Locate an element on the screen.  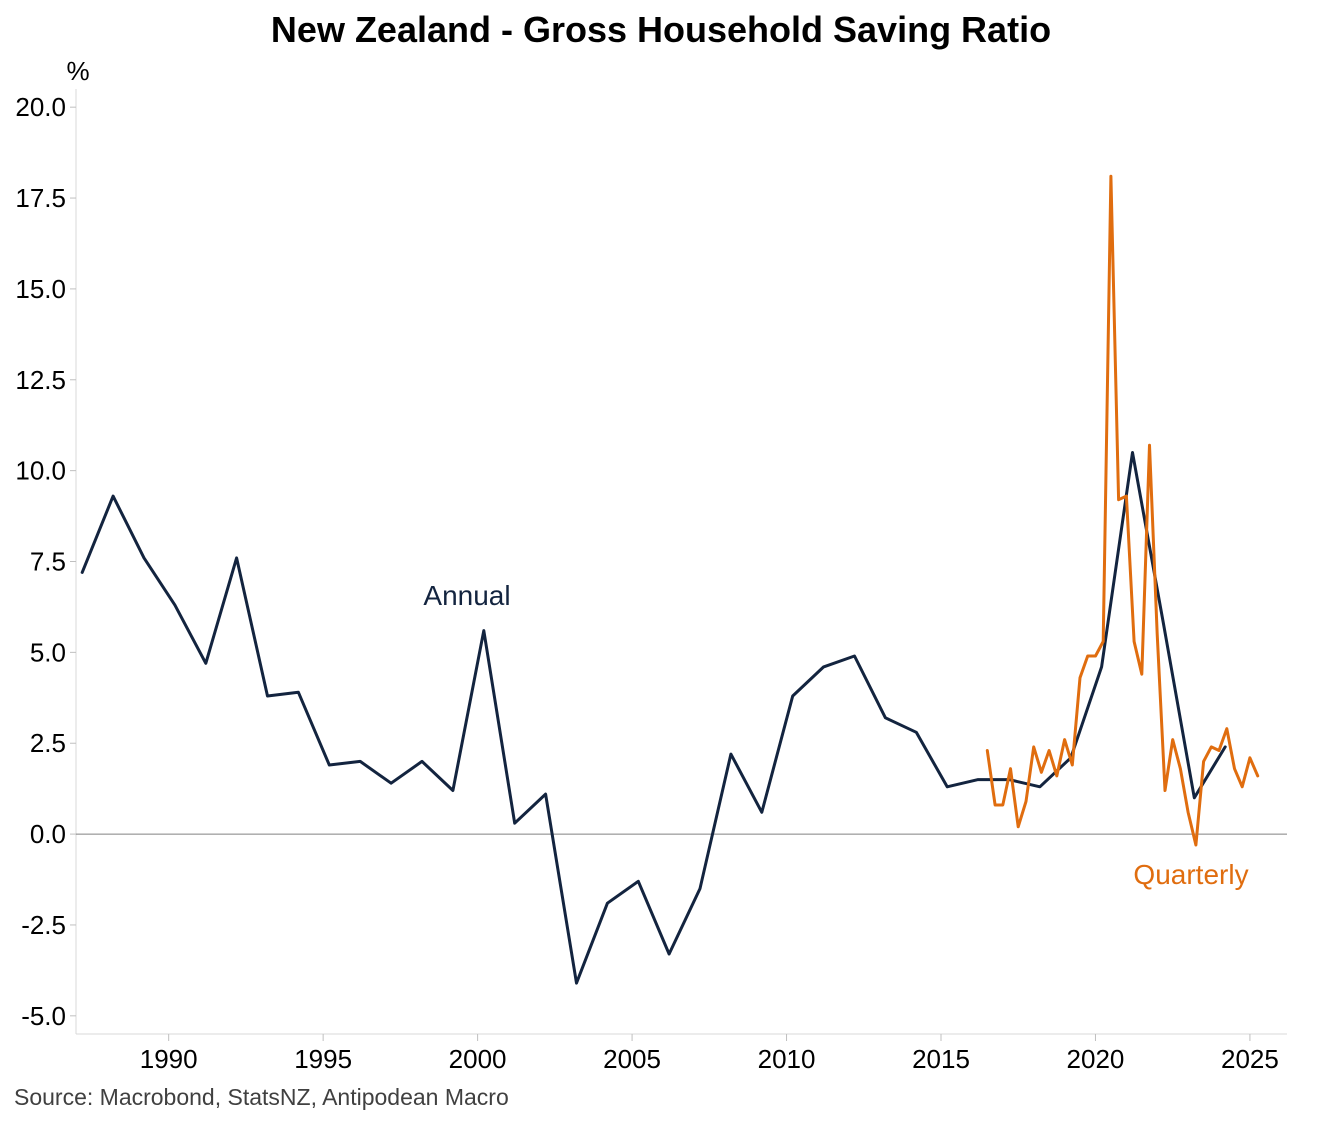
y-tick-label: 12.5 is located at coordinates (40, 380).